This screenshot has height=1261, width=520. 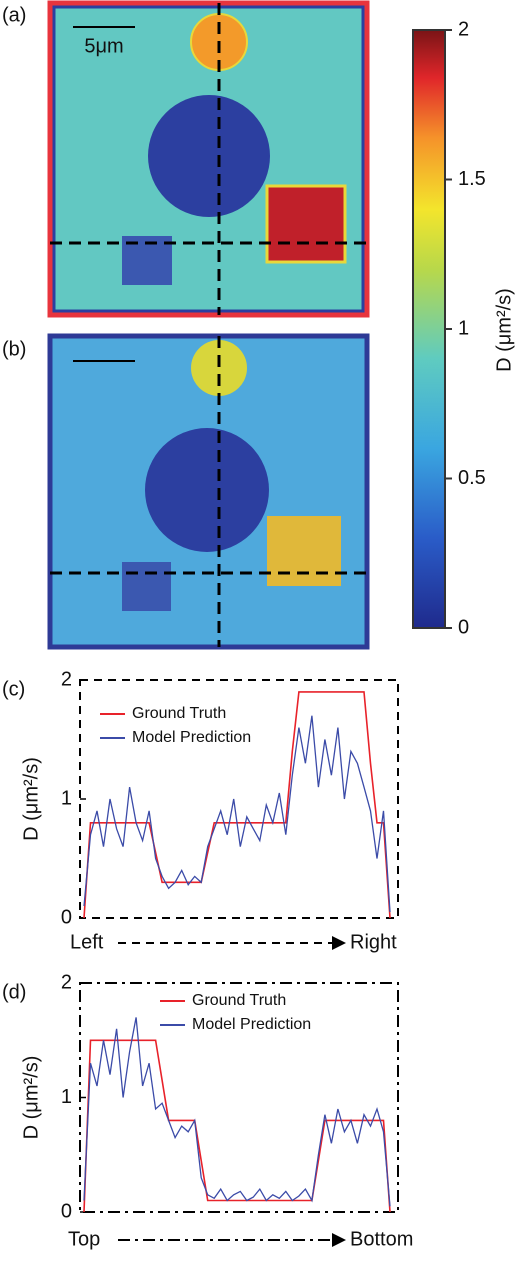 I want to click on scale-bar-label: 5μm, so click(x=103, y=46).